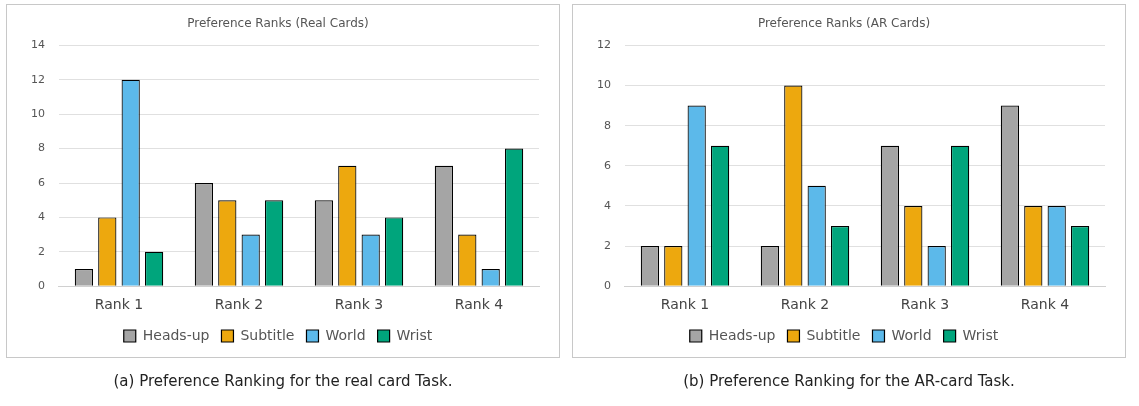 The image size is (1139, 406). What do you see at coordinates (844, 23) in the screenshot?
I see `chart-title: Preference Ranks (AR Cards)` at bounding box center [844, 23].